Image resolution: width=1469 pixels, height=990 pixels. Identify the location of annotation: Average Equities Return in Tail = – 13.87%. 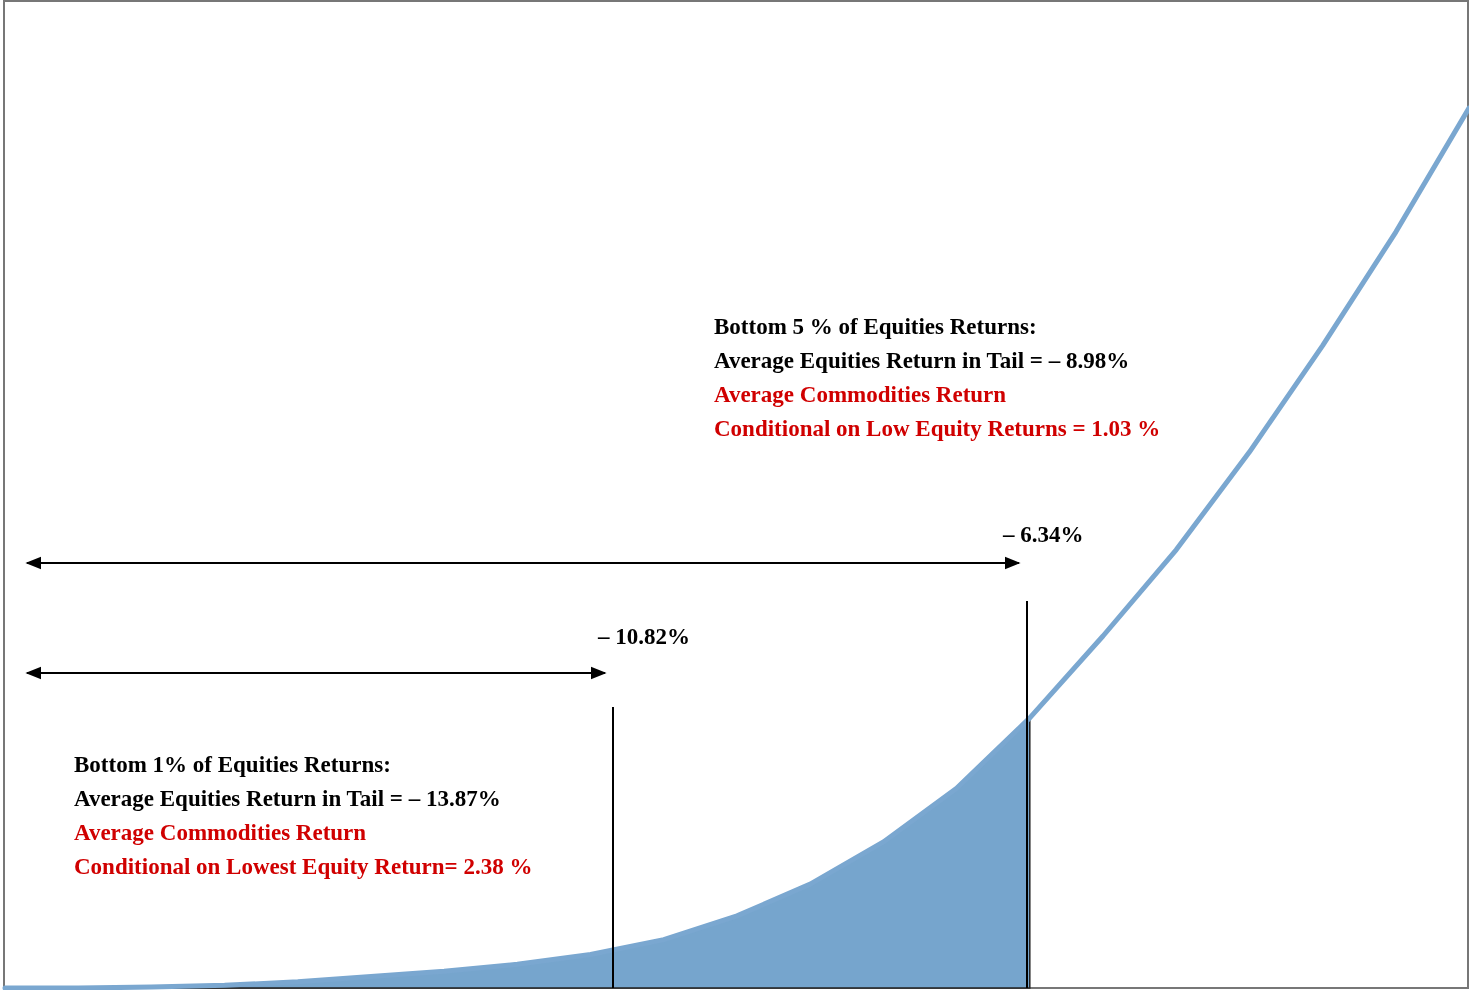
(287, 798).